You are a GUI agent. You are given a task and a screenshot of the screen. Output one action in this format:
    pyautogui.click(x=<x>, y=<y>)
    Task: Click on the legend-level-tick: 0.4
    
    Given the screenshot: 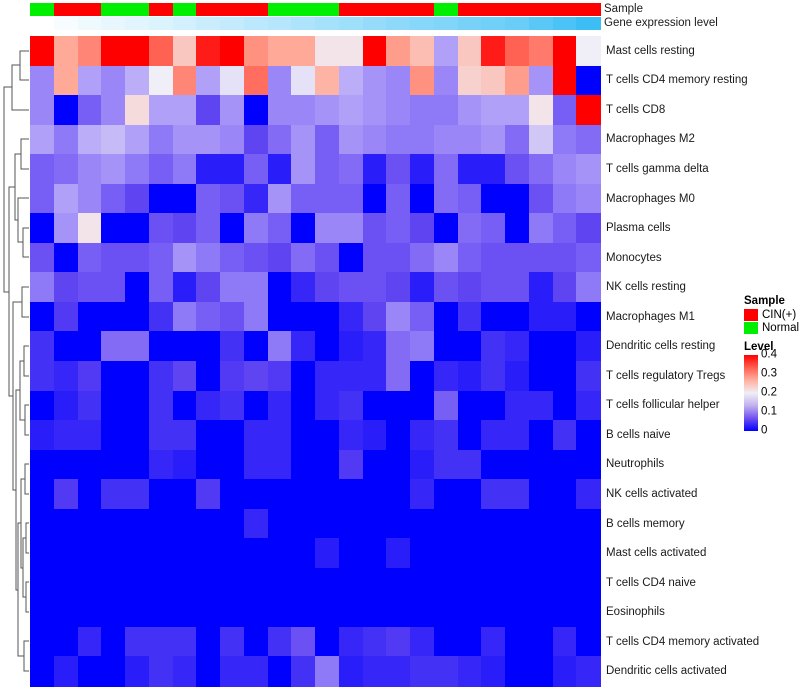 What is the action you would take?
    pyautogui.click(x=769, y=354)
    